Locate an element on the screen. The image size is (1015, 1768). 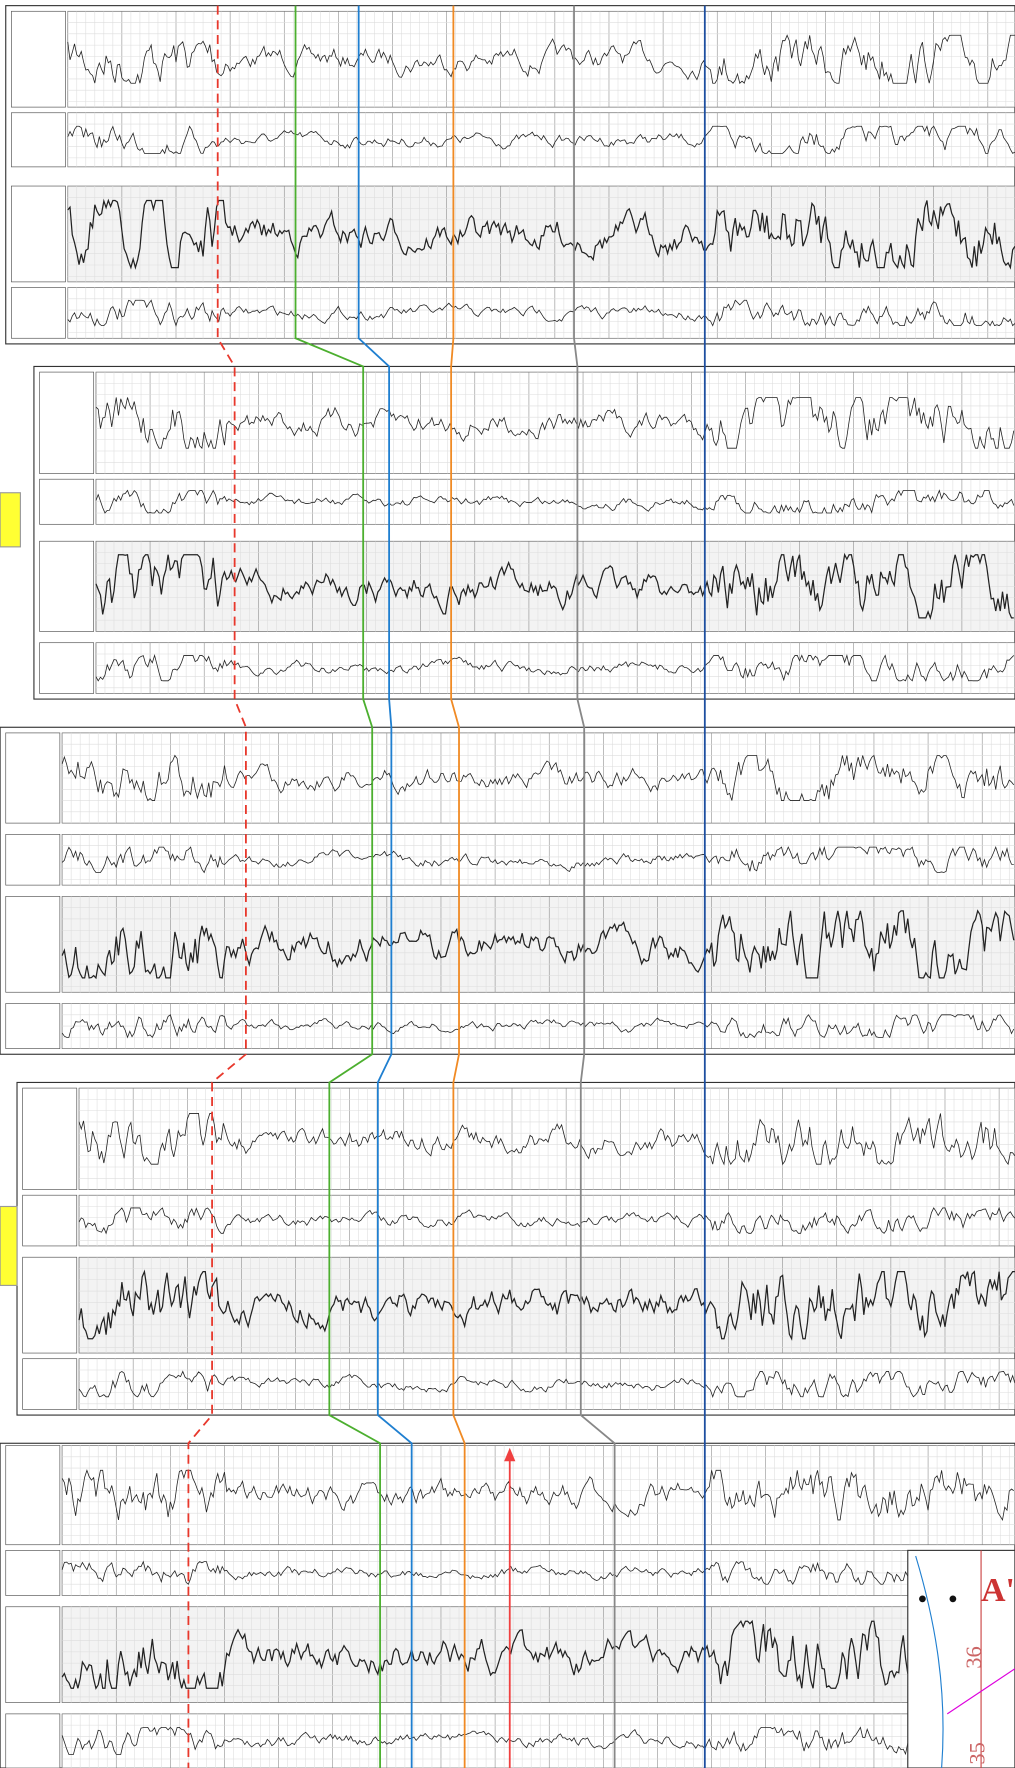
map-label: A' is located at coordinates (998, 1590).